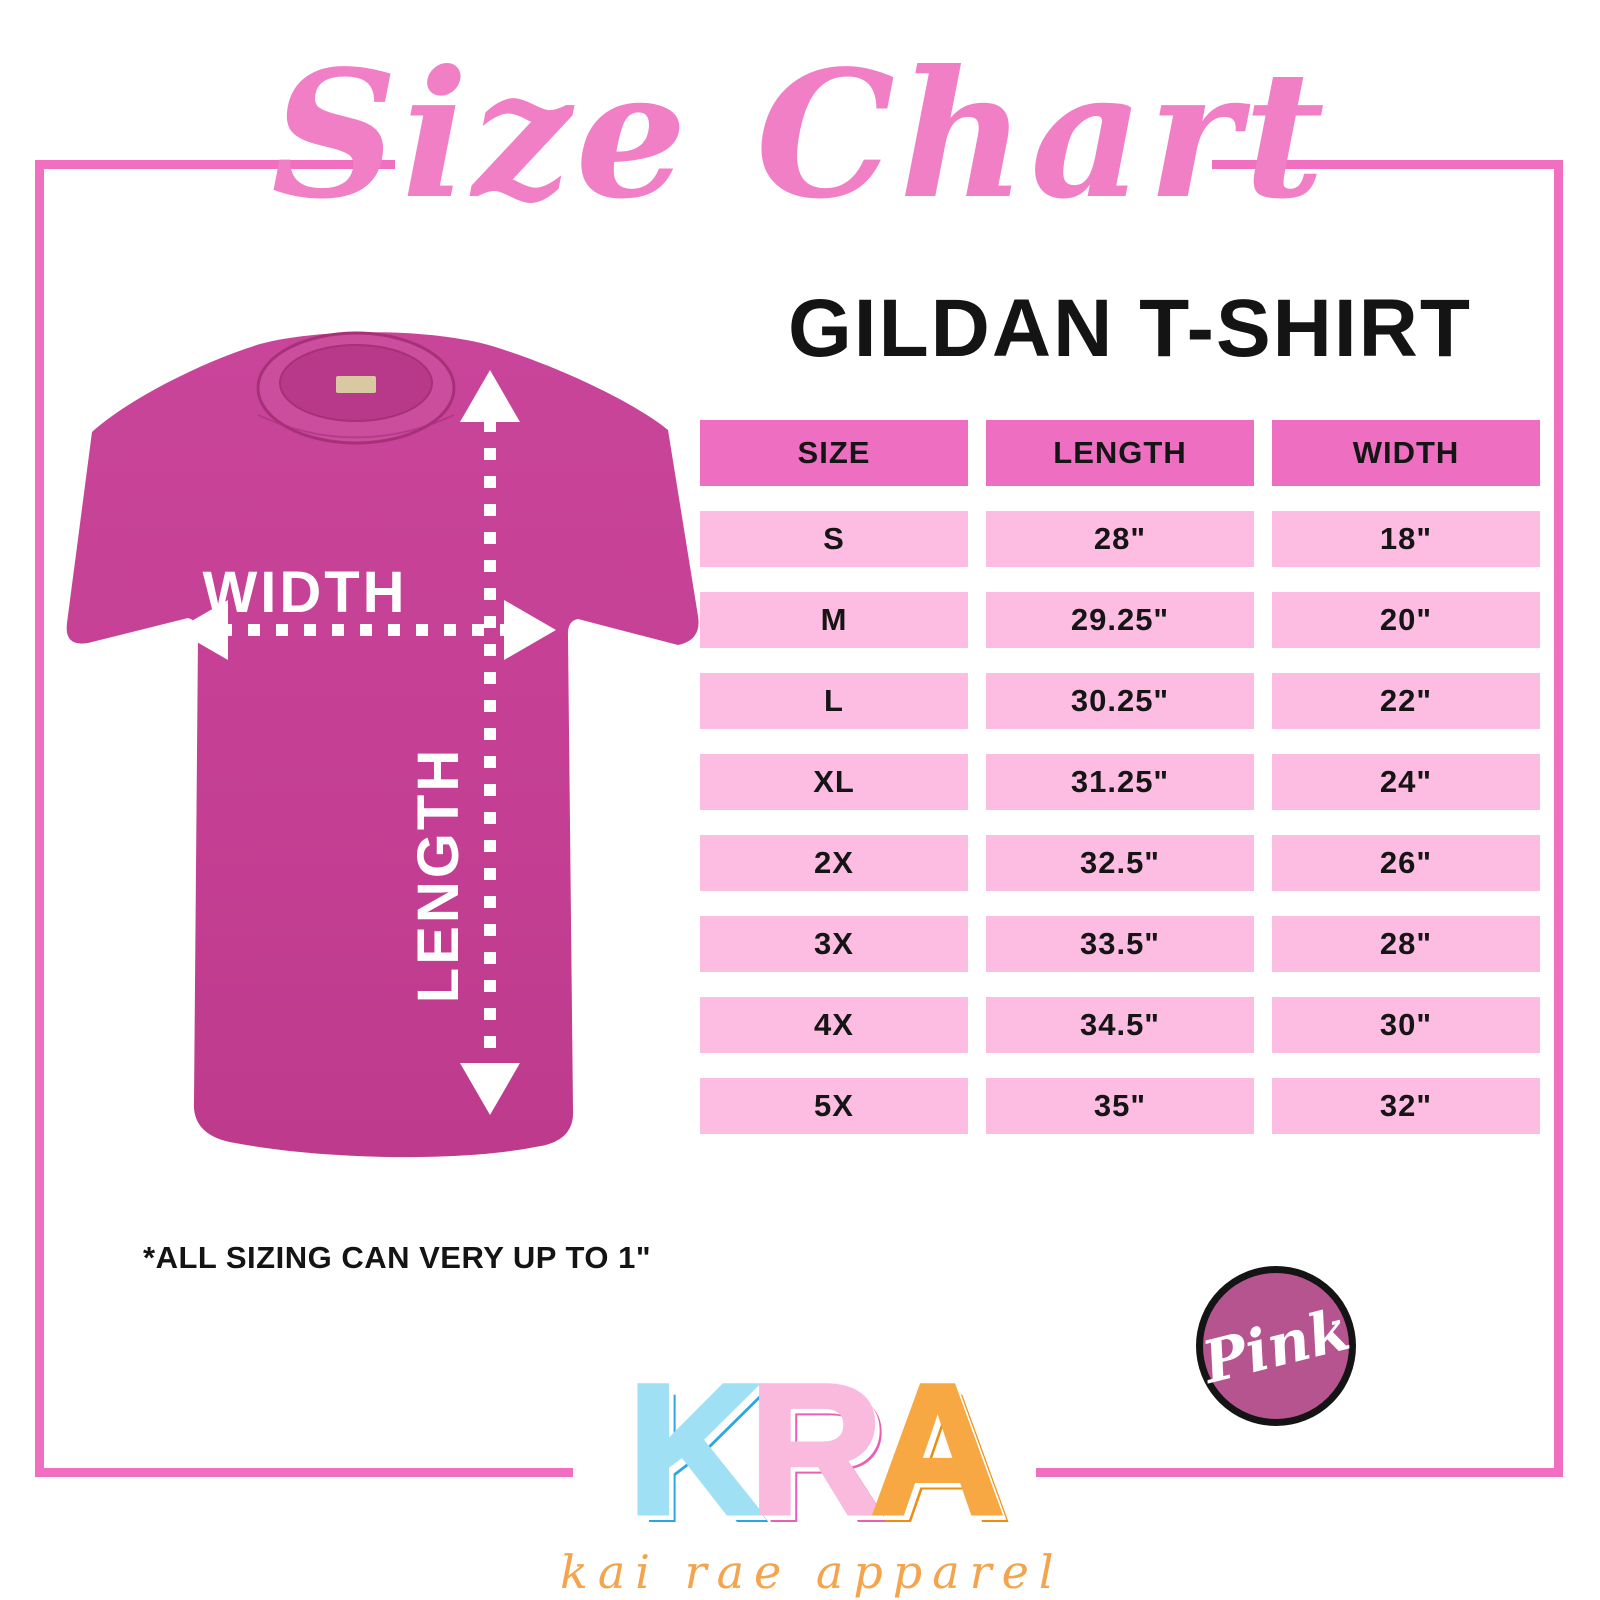 This screenshot has width=1600, height=1600. Describe the element at coordinates (1299, 1472) in the screenshot. I see `frame-border-bottom-right` at that location.